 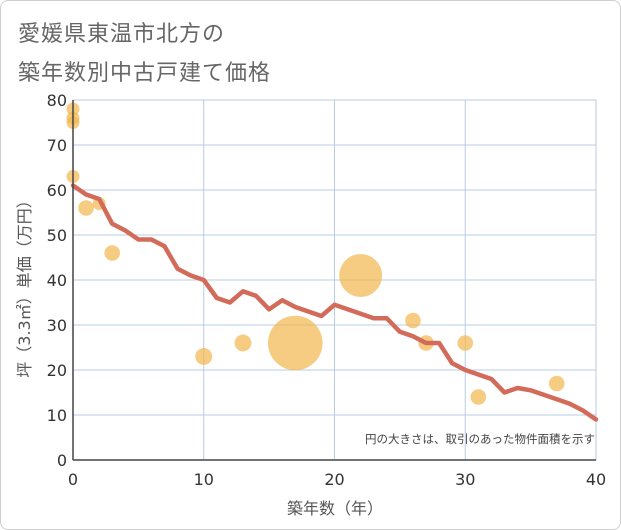 I want to click on y-tick-label: 80, so click(x=57, y=100).